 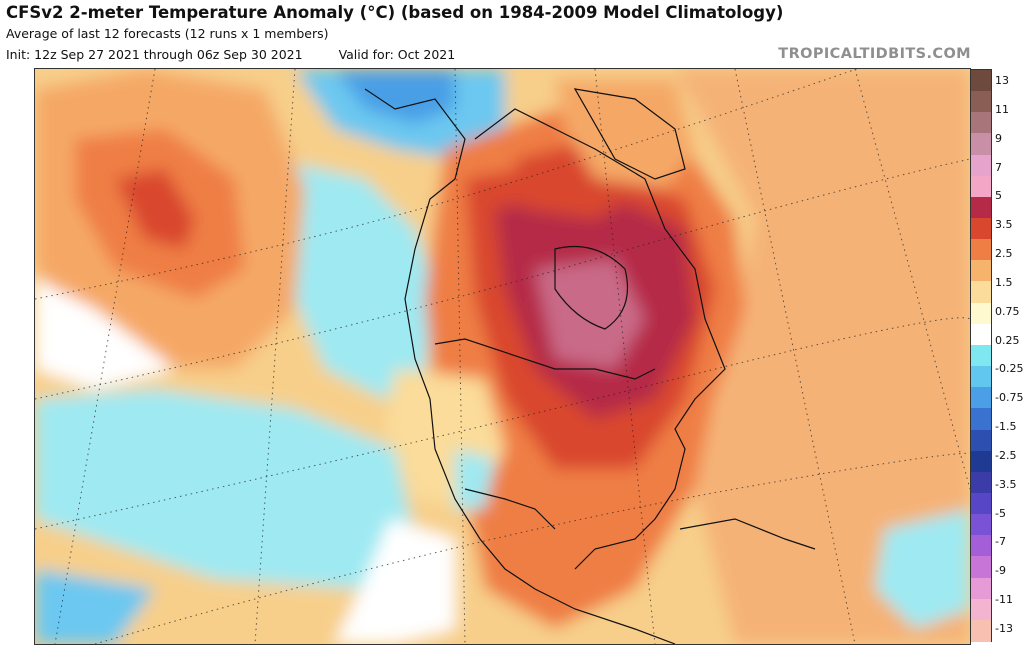 I want to click on colorbar-tick-label: -0.75, so click(x=1009, y=398).